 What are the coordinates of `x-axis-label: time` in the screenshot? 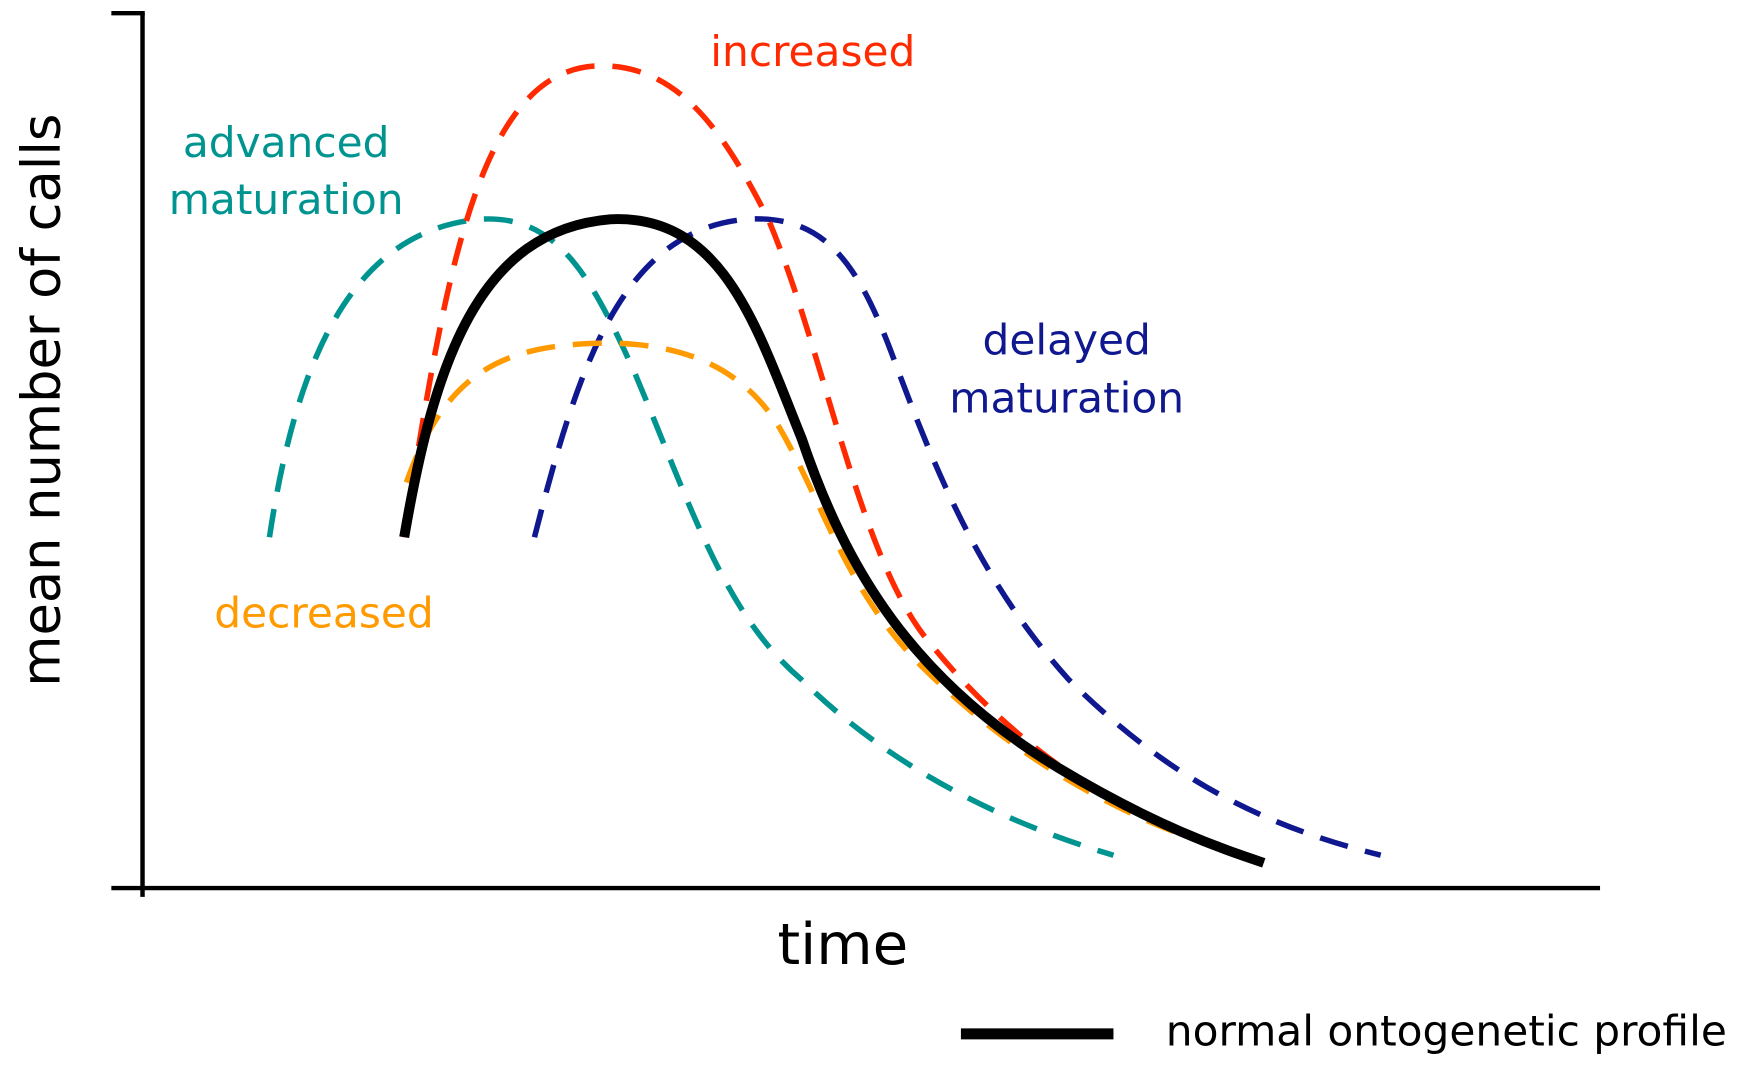 It's located at (843, 944).